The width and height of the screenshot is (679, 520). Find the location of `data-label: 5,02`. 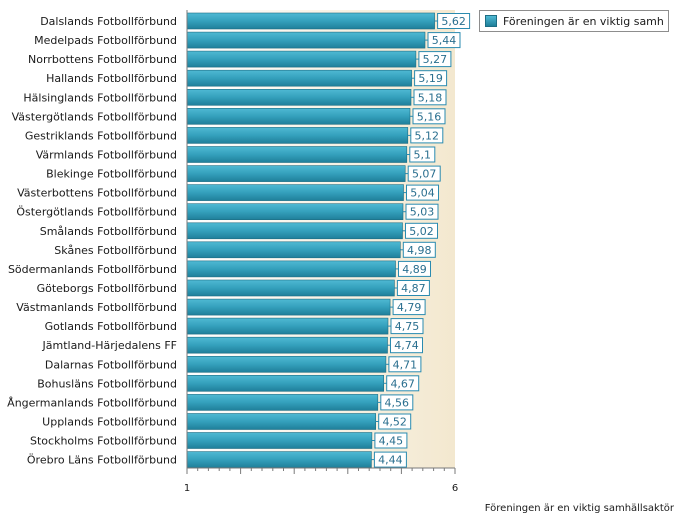

data-label: 5,02 is located at coordinates (421, 231).